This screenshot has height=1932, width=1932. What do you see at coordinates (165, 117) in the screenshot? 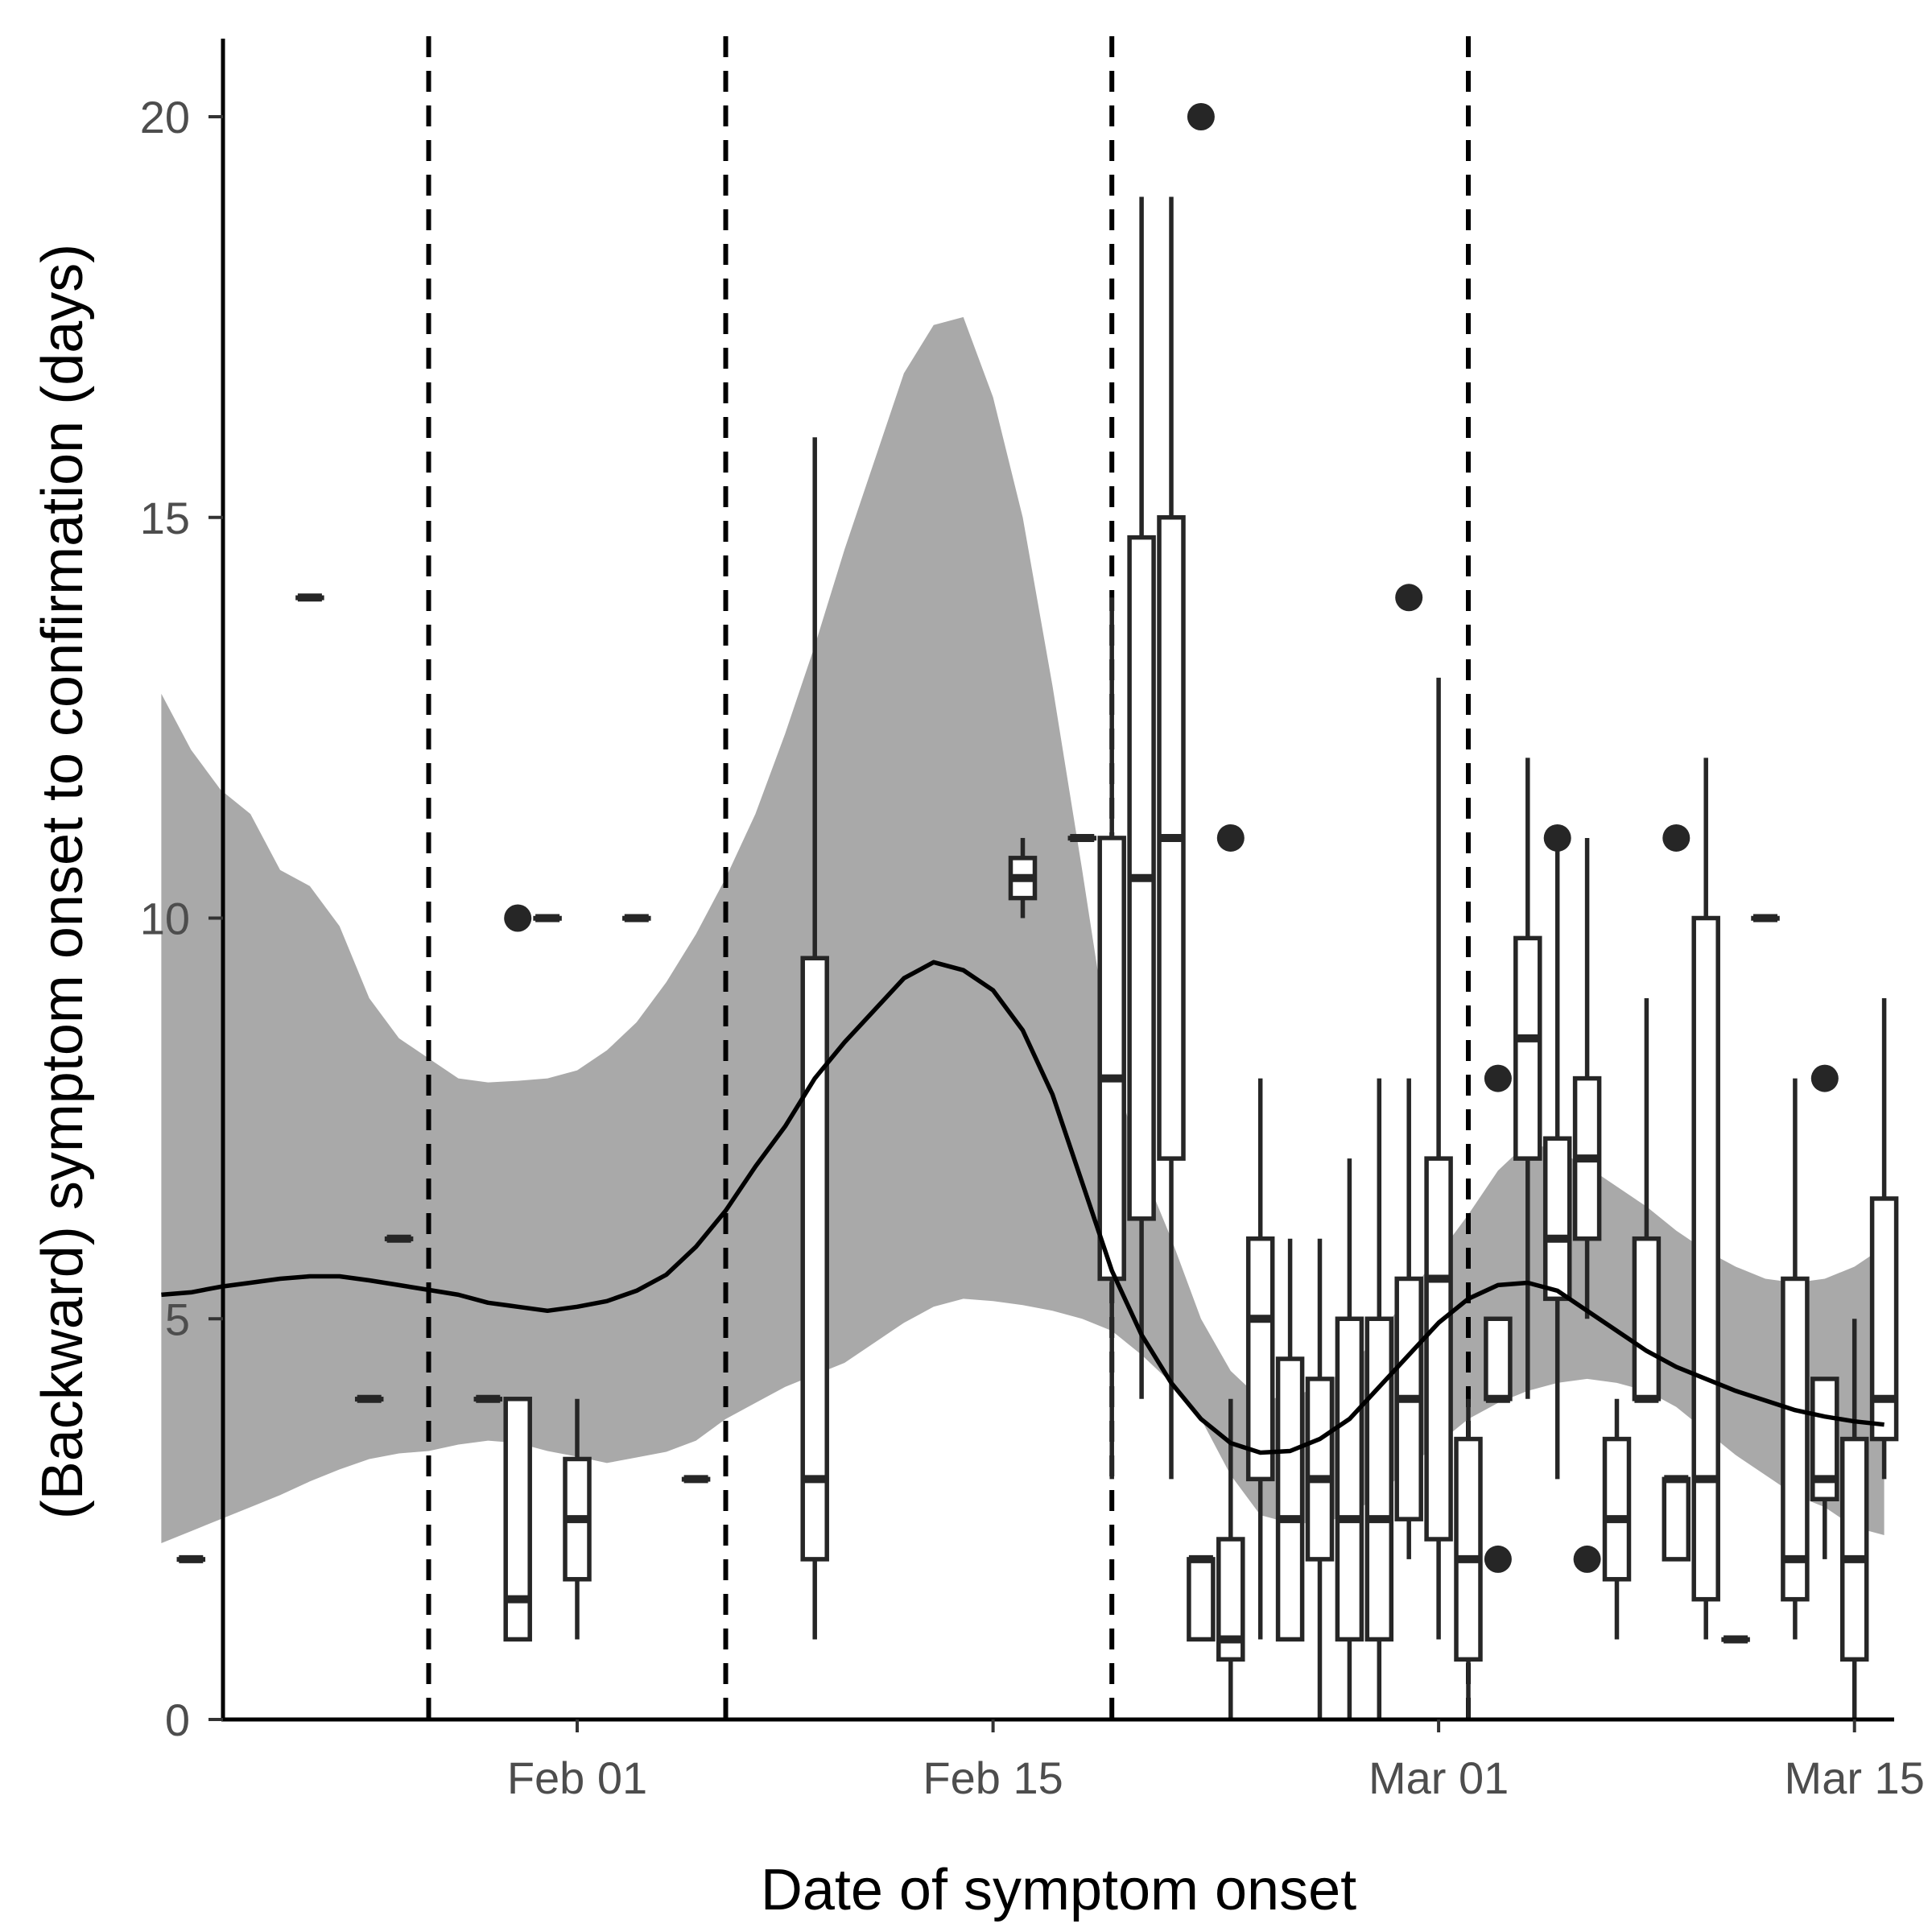
I see `y-tick-label: 20` at bounding box center [165, 117].